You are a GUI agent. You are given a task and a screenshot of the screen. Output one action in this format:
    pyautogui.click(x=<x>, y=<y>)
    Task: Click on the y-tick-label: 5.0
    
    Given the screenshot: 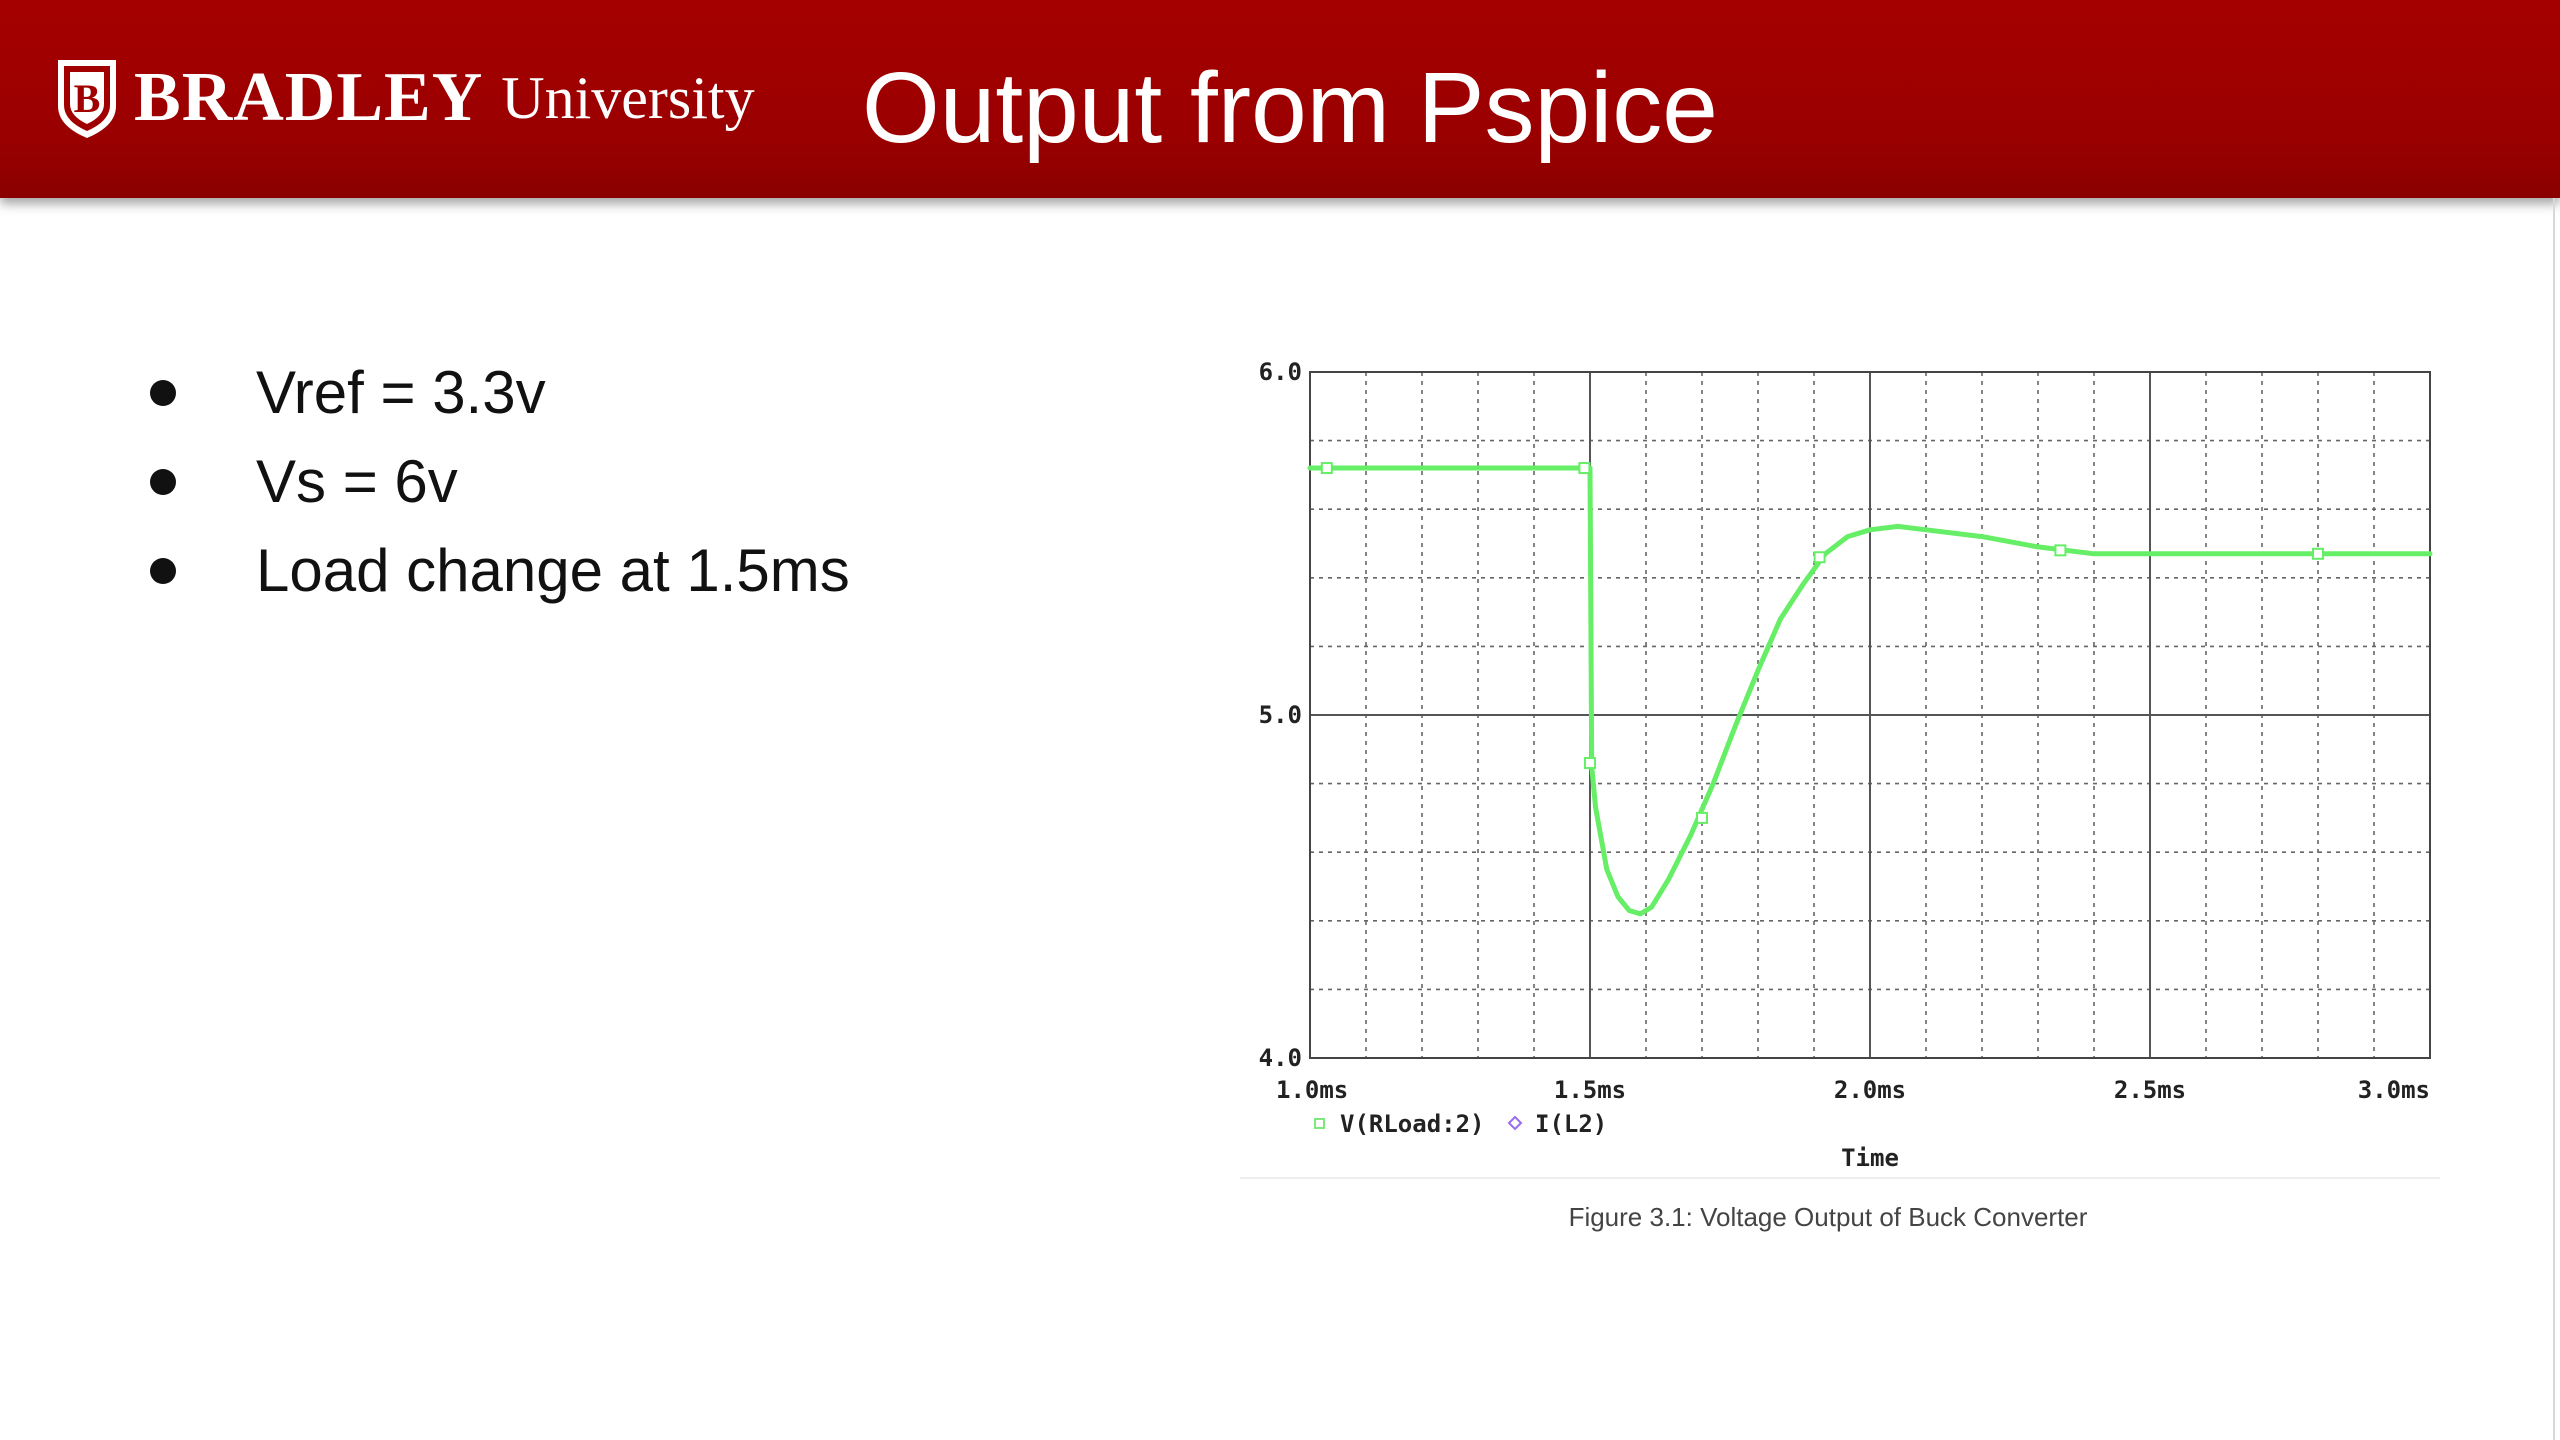 What is the action you would take?
    pyautogui.click(x=1280, y=715)
    